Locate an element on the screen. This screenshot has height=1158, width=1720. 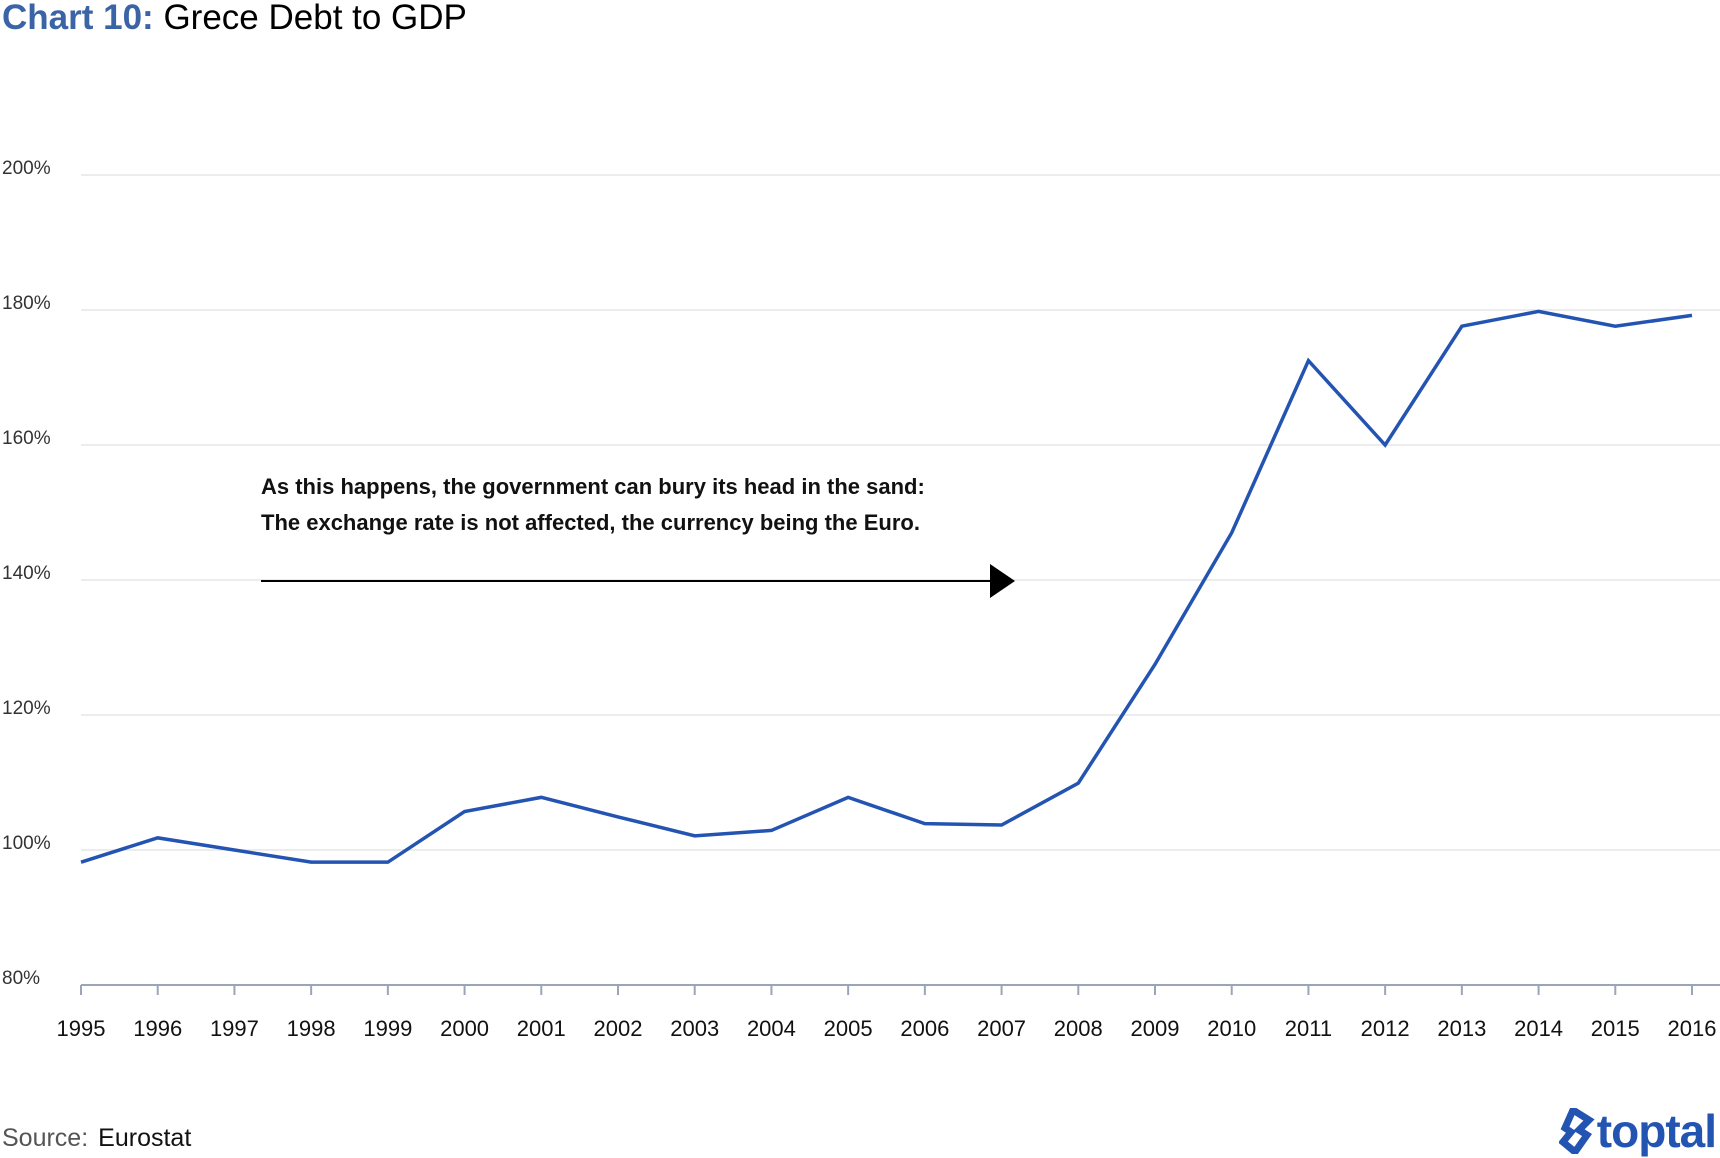
x-tick-label: 2009 is located at coordinates (1155, 1028).